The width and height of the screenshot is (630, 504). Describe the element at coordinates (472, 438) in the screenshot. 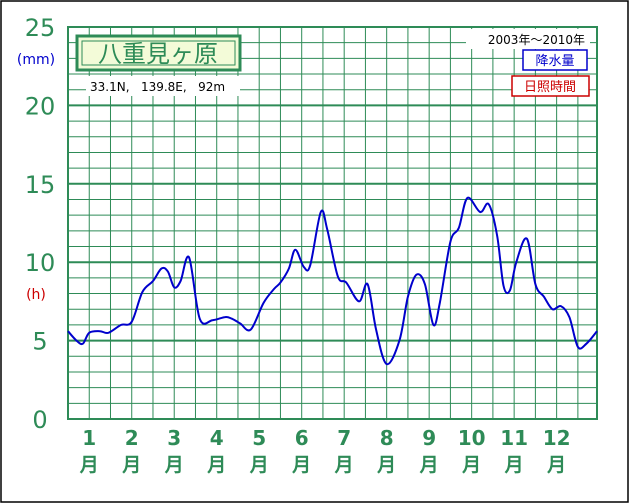

I see `x-tick-label: 10` at that location.